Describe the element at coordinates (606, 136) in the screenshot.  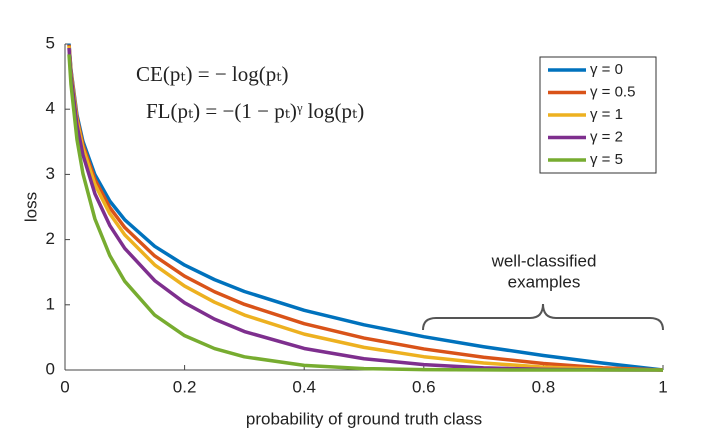
I see `legend-label: γ = 2` at that location.